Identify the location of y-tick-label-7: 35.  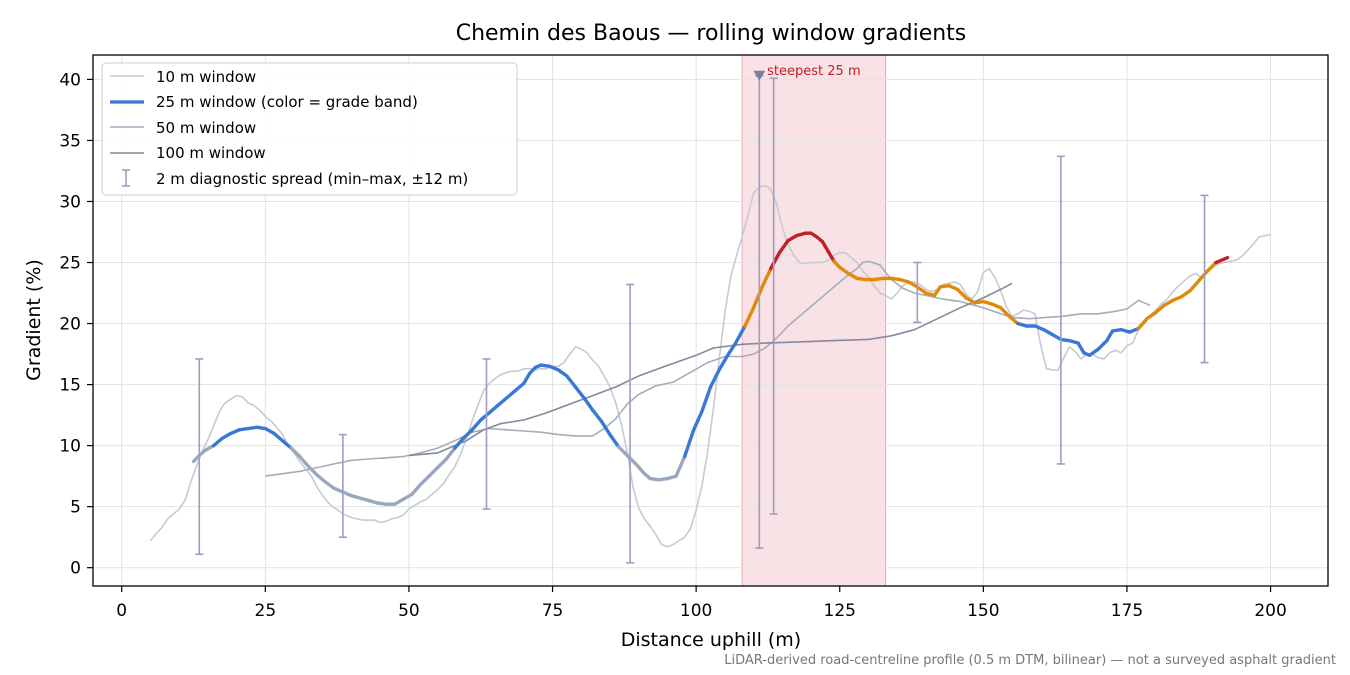
(70, 141).